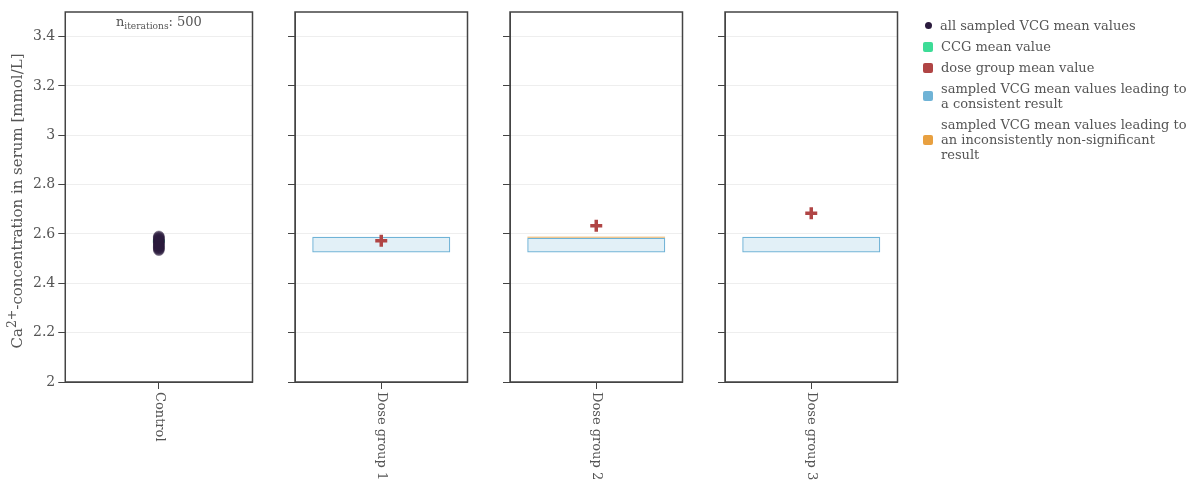 The width and height of the screenshot is (1192, 485). I want to click on legend-label: dose group mean value, so click(1018, 67).